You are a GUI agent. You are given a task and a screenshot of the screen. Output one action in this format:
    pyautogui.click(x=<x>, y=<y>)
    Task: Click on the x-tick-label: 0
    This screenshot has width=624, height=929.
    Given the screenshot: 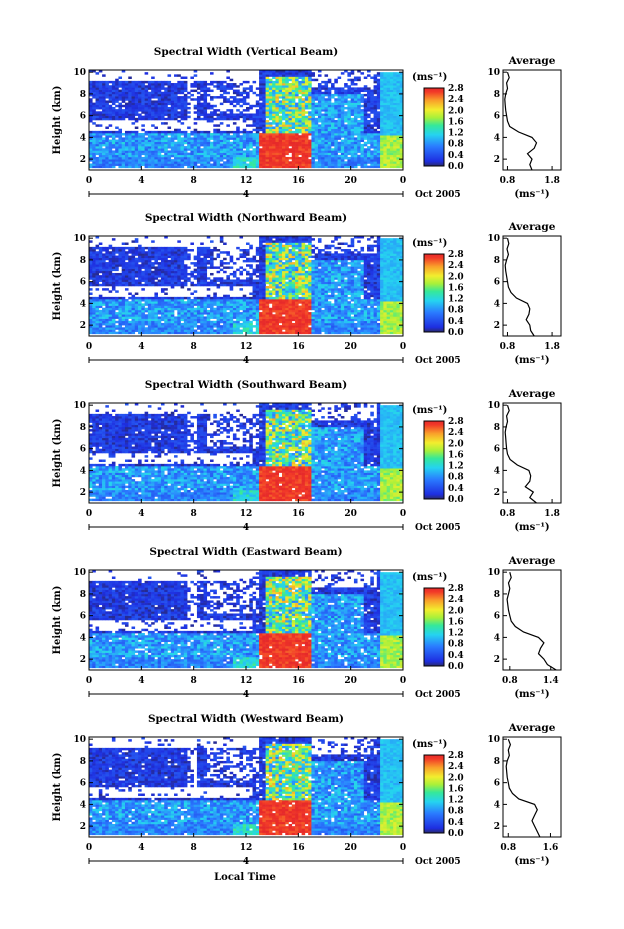 What is the action you would take?
    pyautogui.click(x=89, y=181)
    